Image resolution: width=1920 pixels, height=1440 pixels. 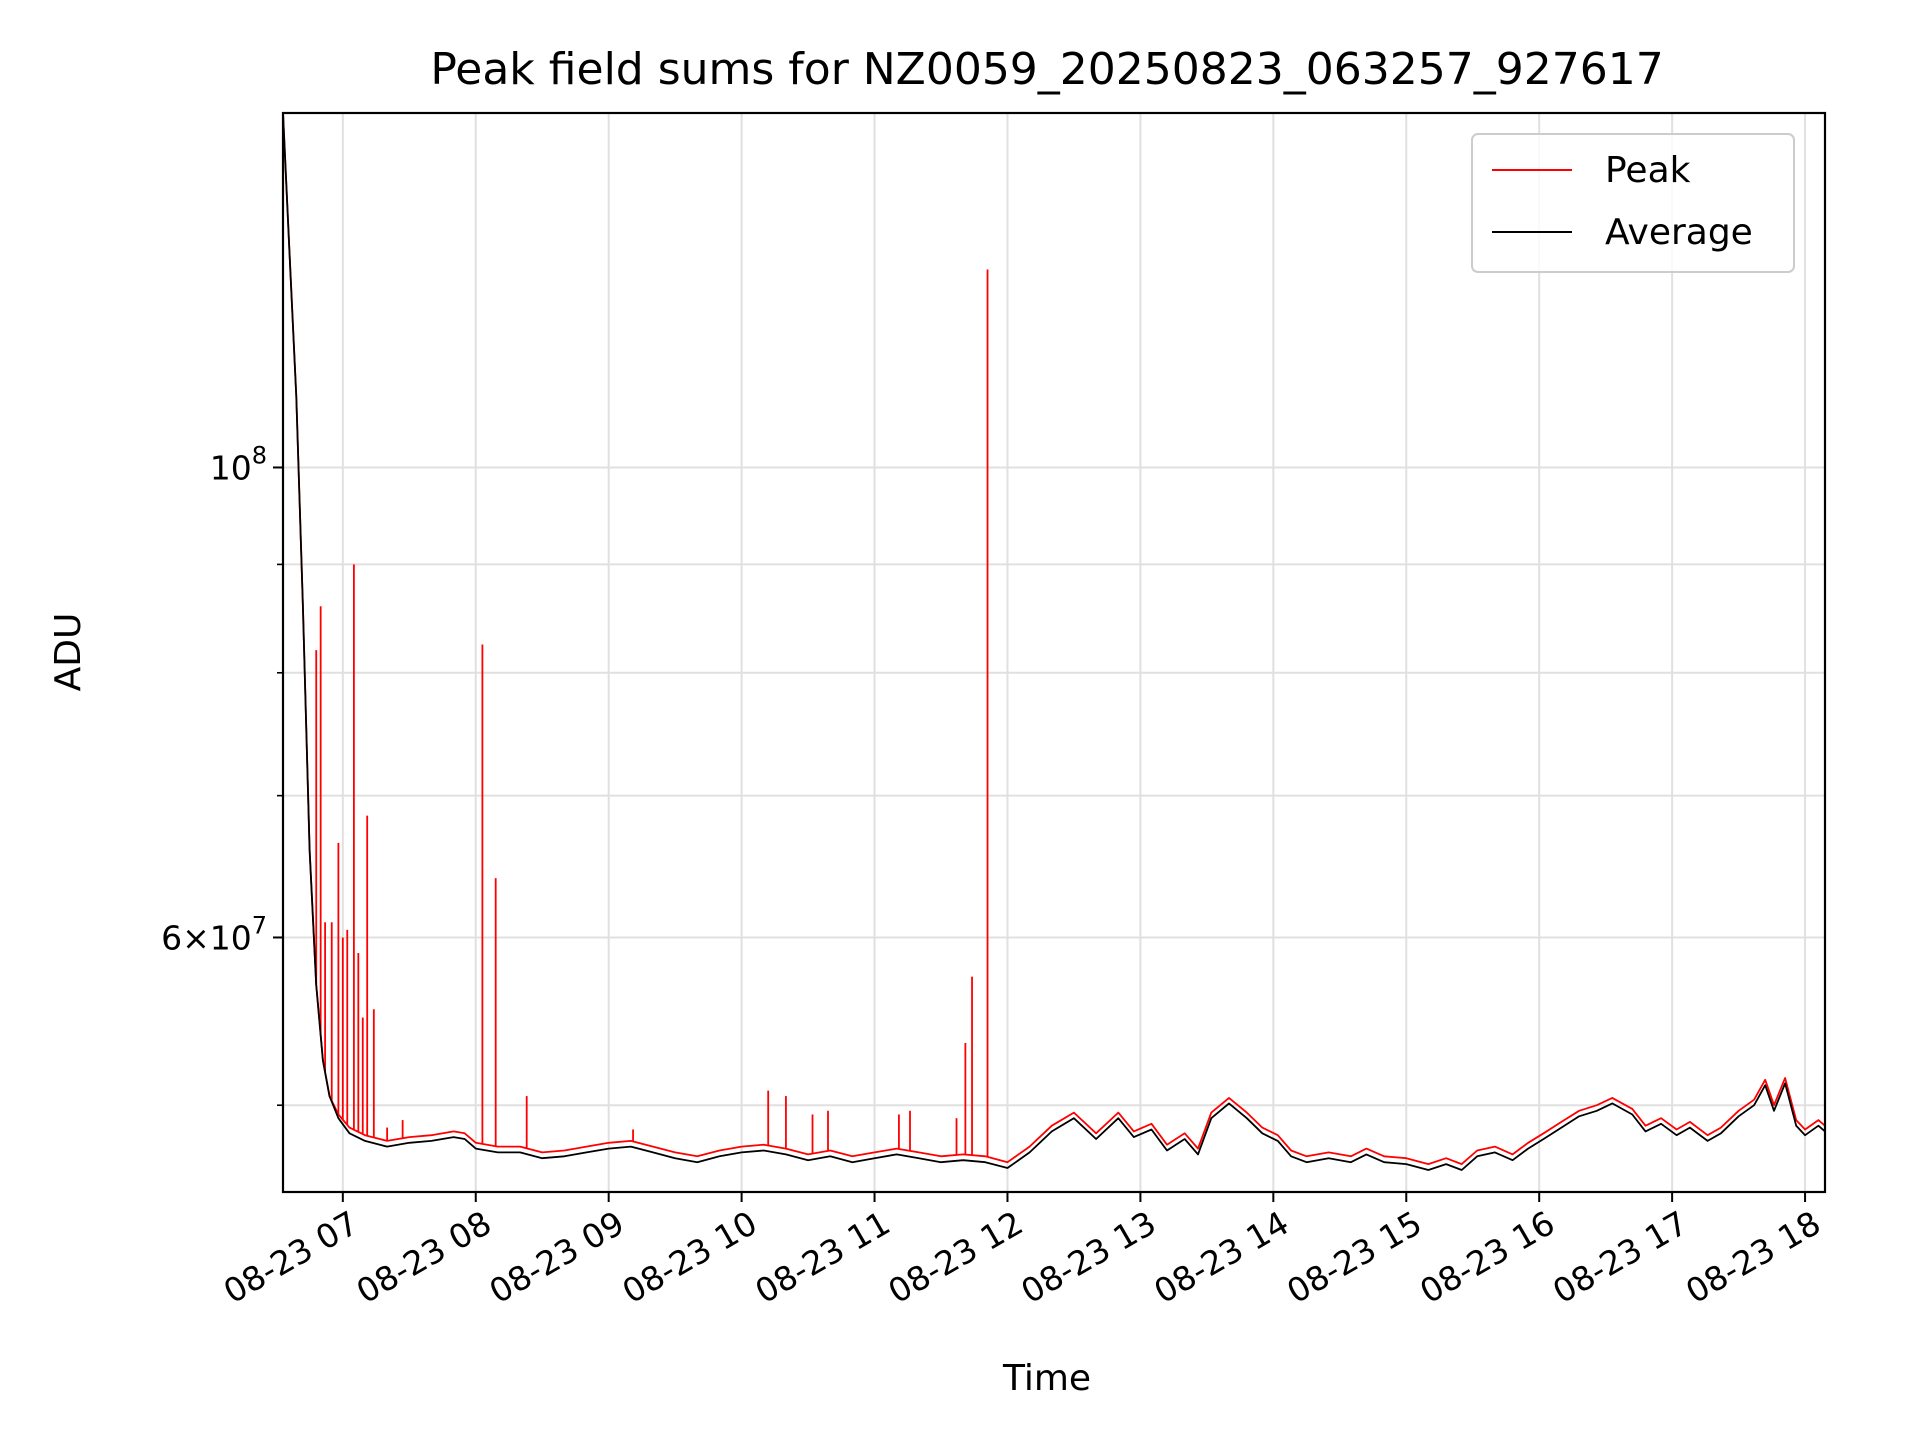 I want to click on x-axis-label: Time, so click(x=1046, y=1378).